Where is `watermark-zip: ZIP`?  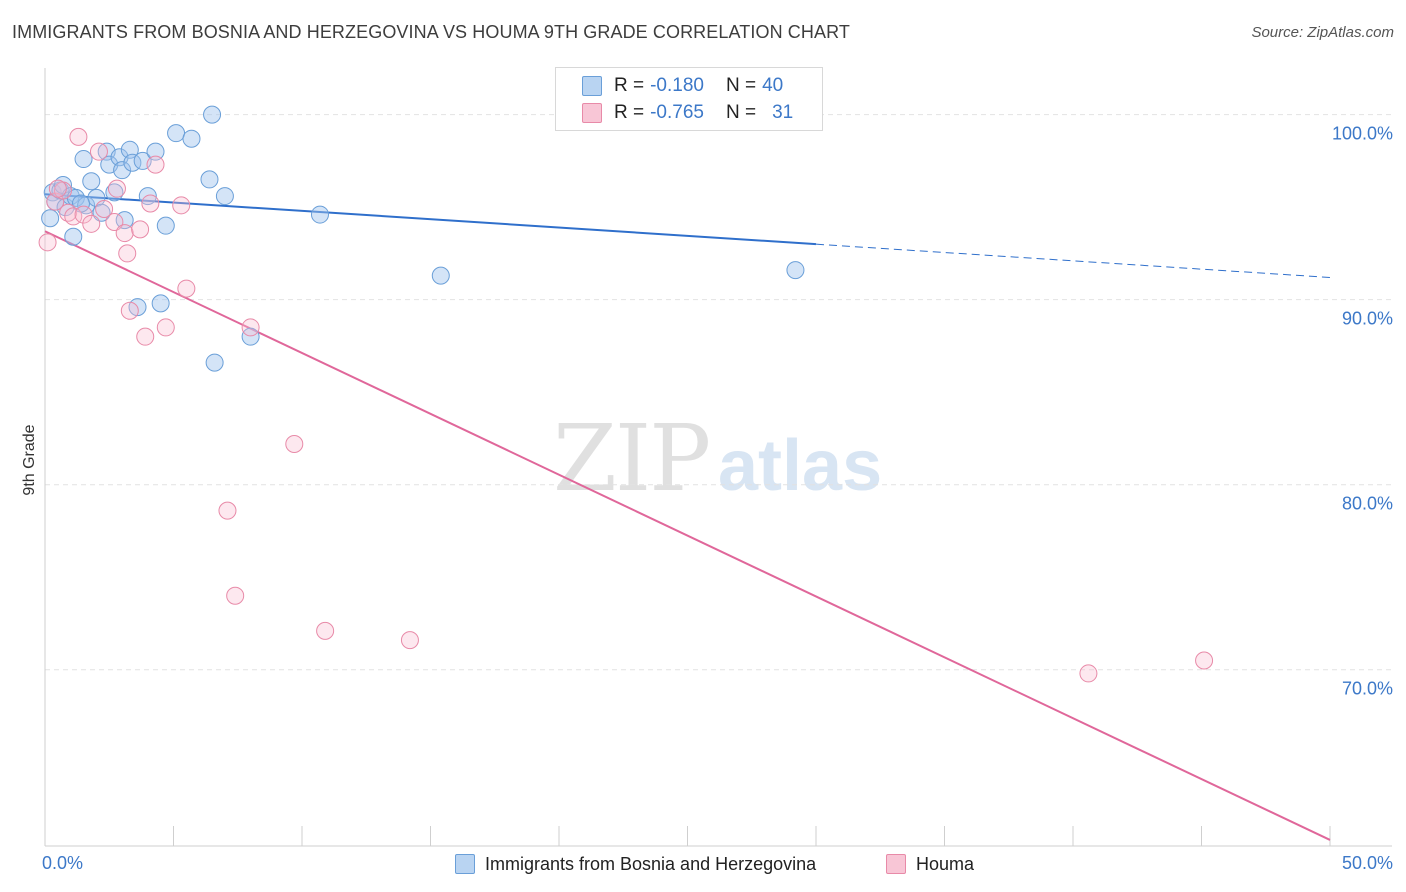 watermark-zip: ZIP is located at coordinates (632, 458).